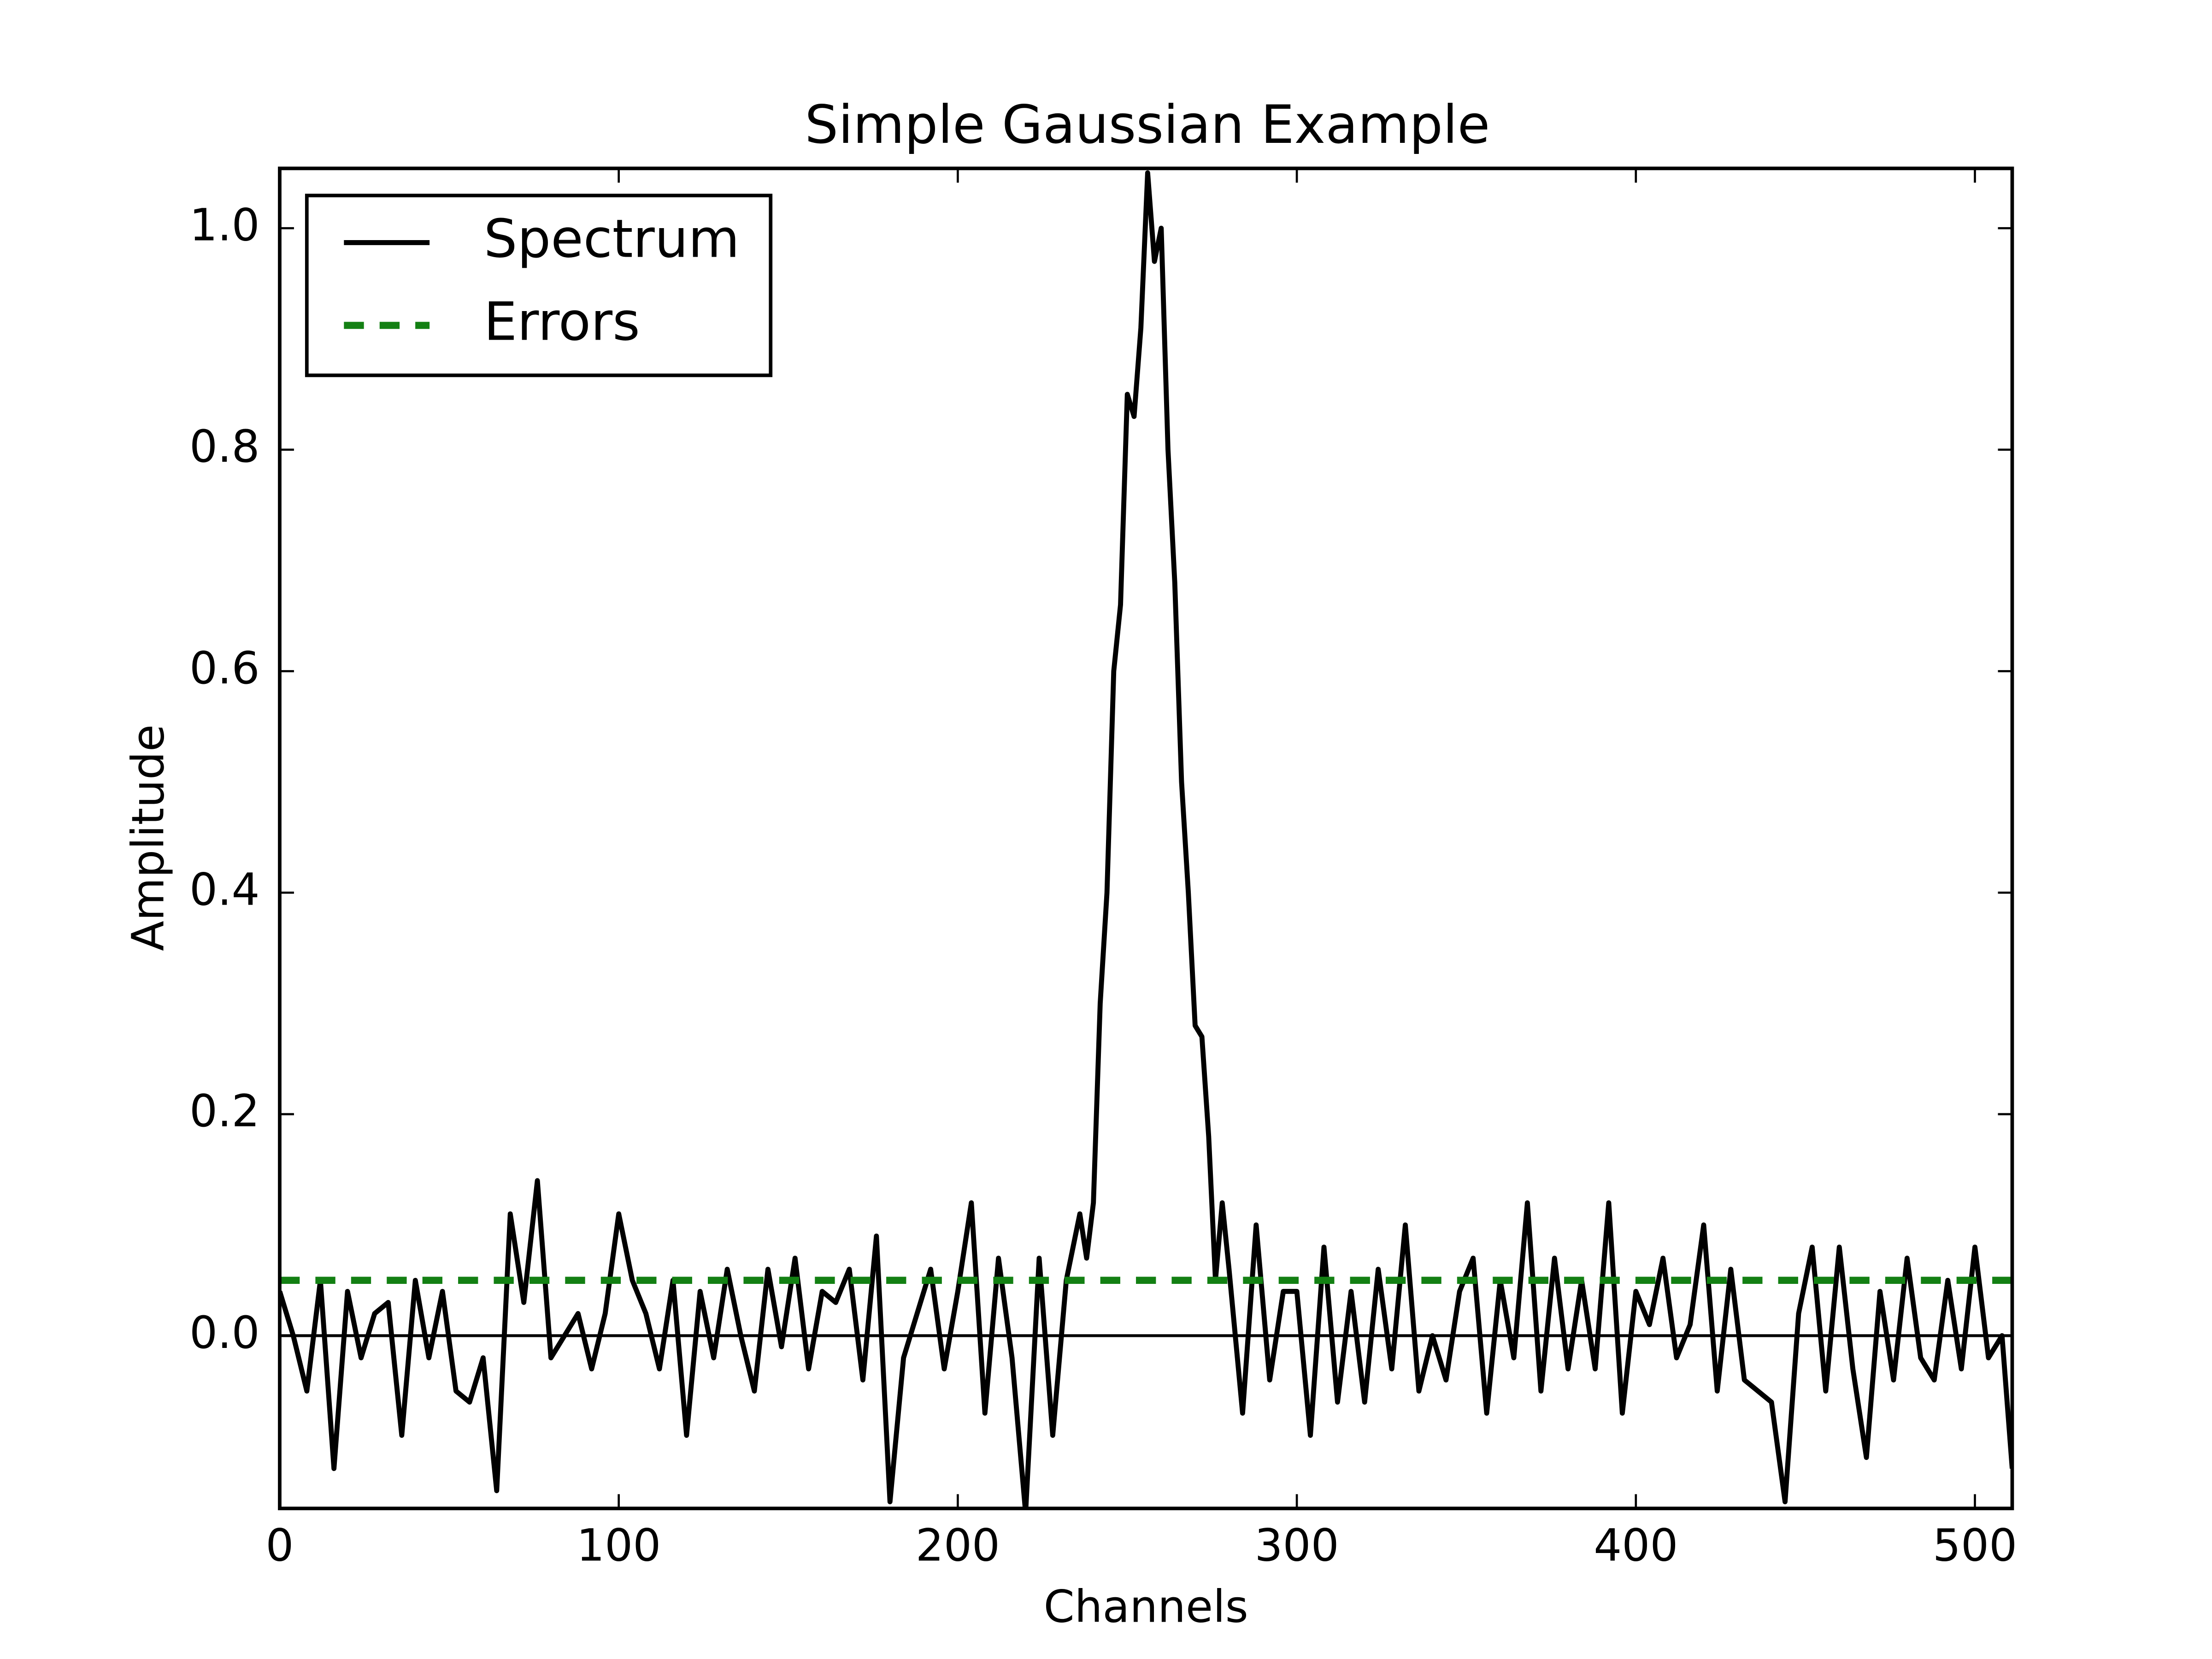 The width and height of the screenshot is (2212, 1659). What do you see at coordinates (224, 225) in the screenshot?
I see `y-tick-label: 1.0` at bounding box center [224, 225].